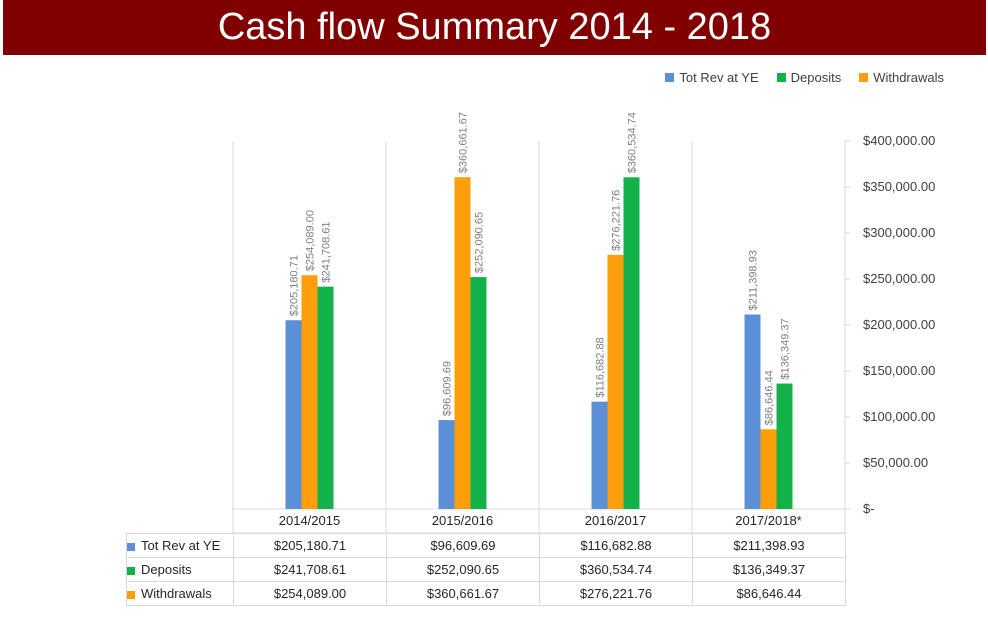 This screenshot has height=618, width=988. What do you see at coordinates (309, 520) in the screenshot?
I see `x-tick-label: 2014/2015` at bounding box center [309, 520].